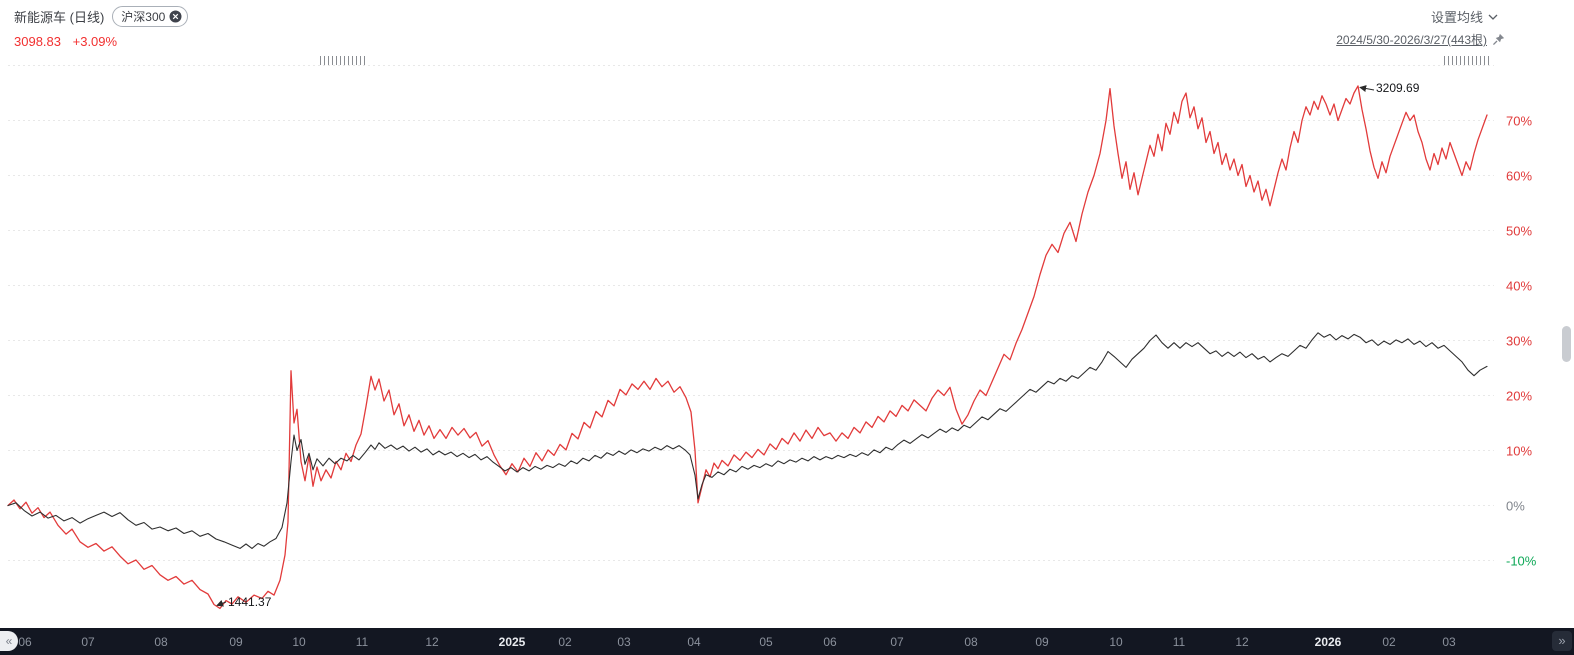 The width and height of the screenshot is (1574, 655). Describe the element at coordinates (59, 17) in the screenshot. I see `page-title: 新能源车 (日线)` at that location.